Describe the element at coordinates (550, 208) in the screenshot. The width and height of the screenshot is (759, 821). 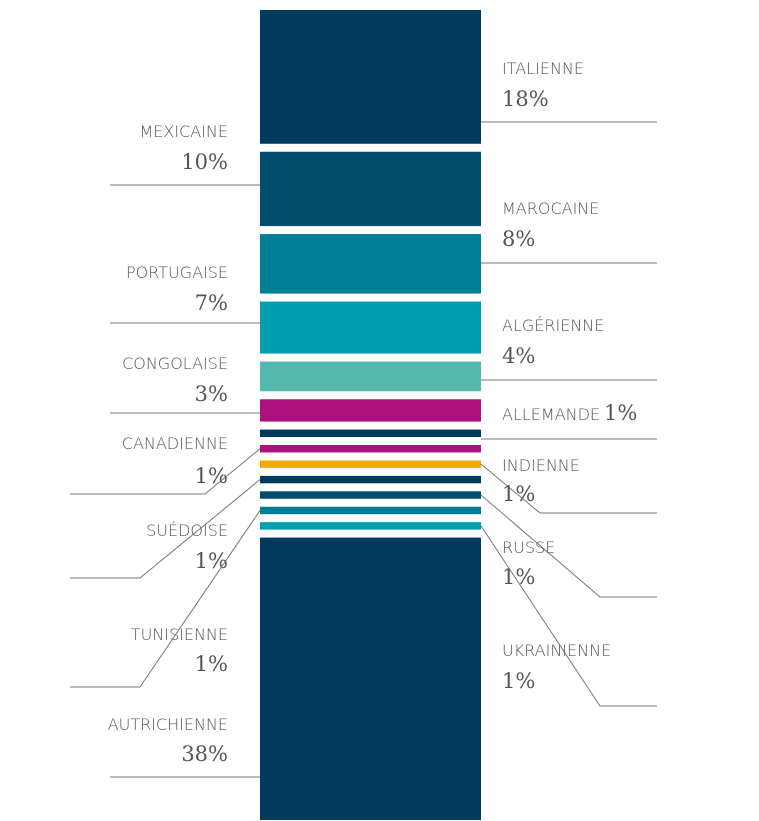
I see `category-name: MAROCAINE` at that location.